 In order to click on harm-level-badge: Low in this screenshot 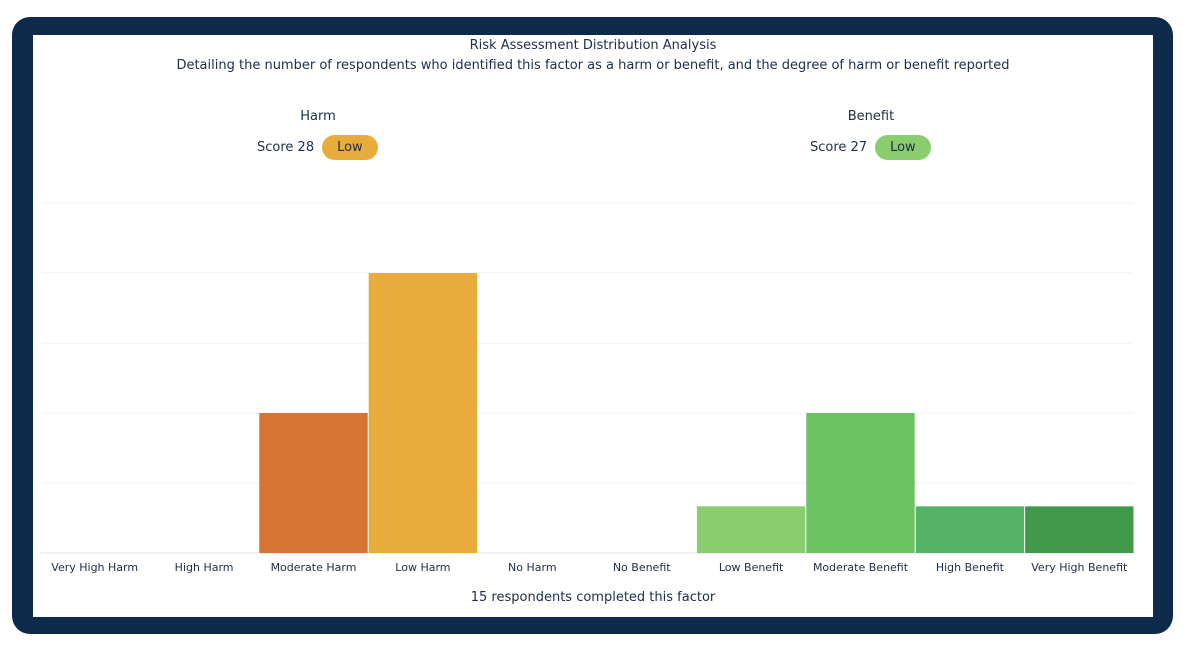, I will do `click(350, 147)`.